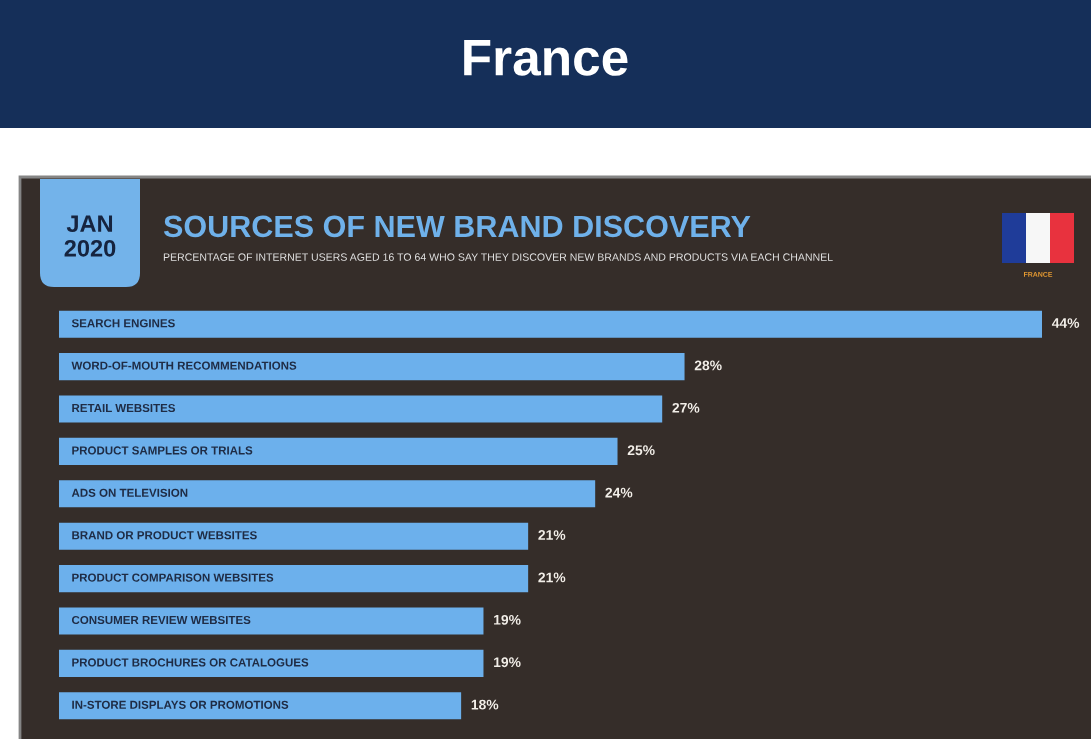 The height and width of the screenshot is (739, 1091). What do you see at coordinates (708, 365) in the screenshot?
I see `data-label: 28%` at bounding box center [708, 365].